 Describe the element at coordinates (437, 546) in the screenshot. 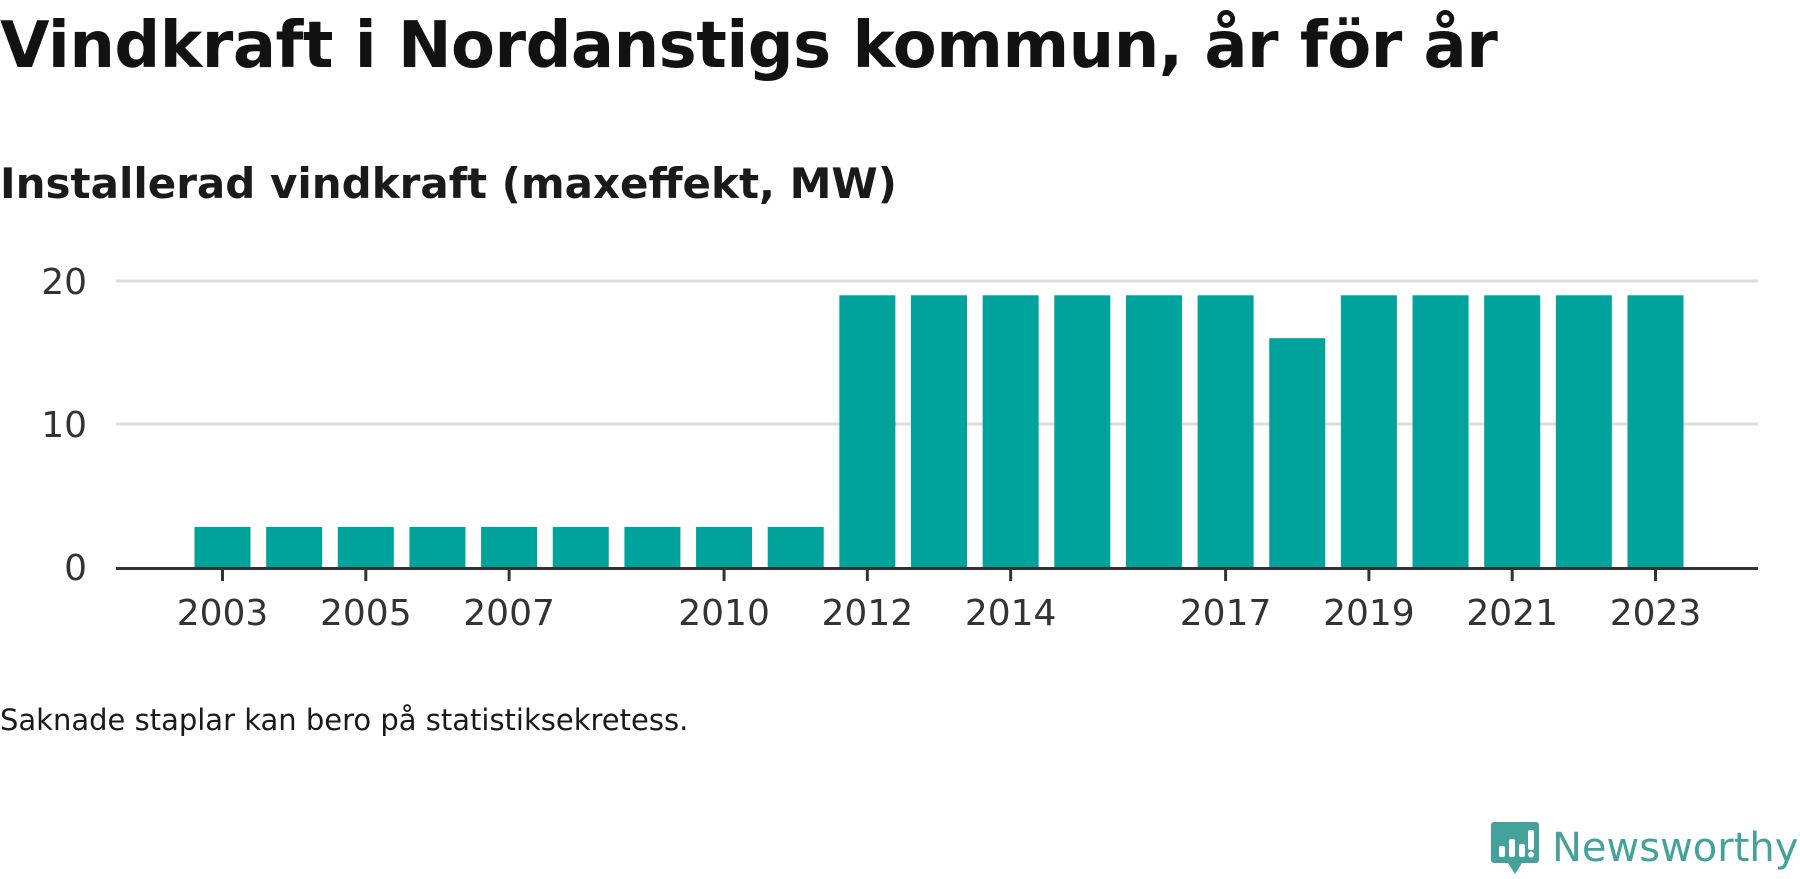

I see `bar-2006` at that location.